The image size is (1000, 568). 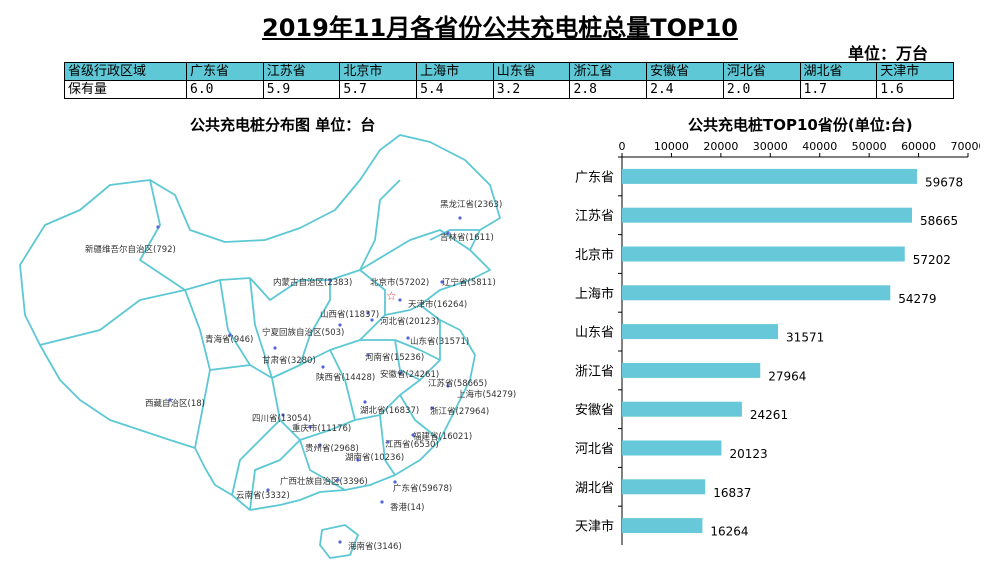 What do you see at coordinates (374, 457) in the screenshot?
I see `map-label-hunan: 湖南省(10236)` at bounding box center [374, 457].